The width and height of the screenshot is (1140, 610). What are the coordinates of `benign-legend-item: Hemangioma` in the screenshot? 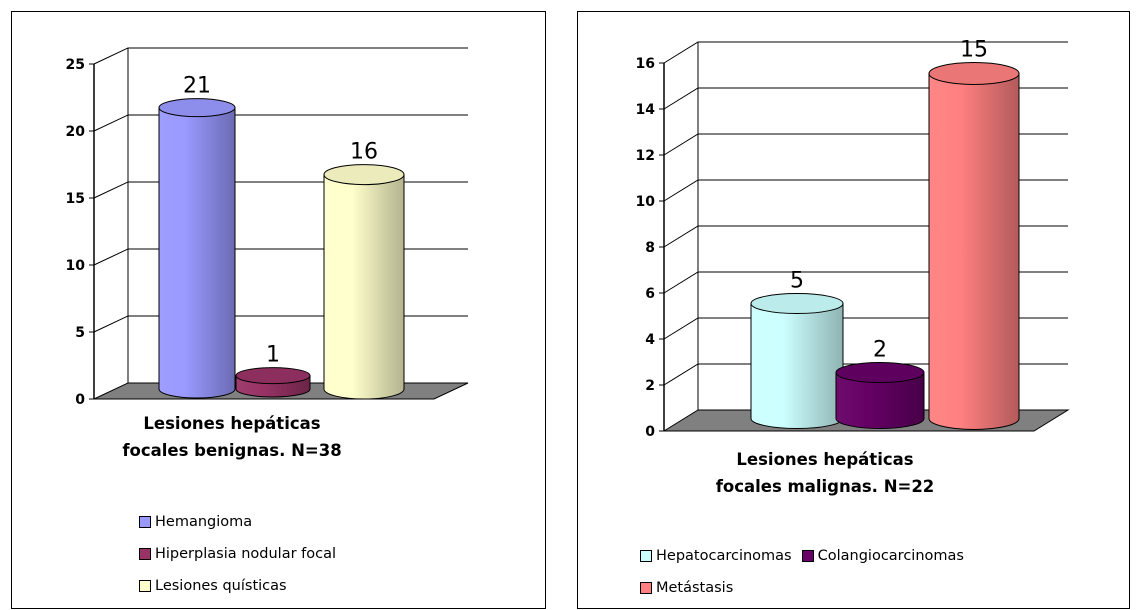 It's located at (195, 522).